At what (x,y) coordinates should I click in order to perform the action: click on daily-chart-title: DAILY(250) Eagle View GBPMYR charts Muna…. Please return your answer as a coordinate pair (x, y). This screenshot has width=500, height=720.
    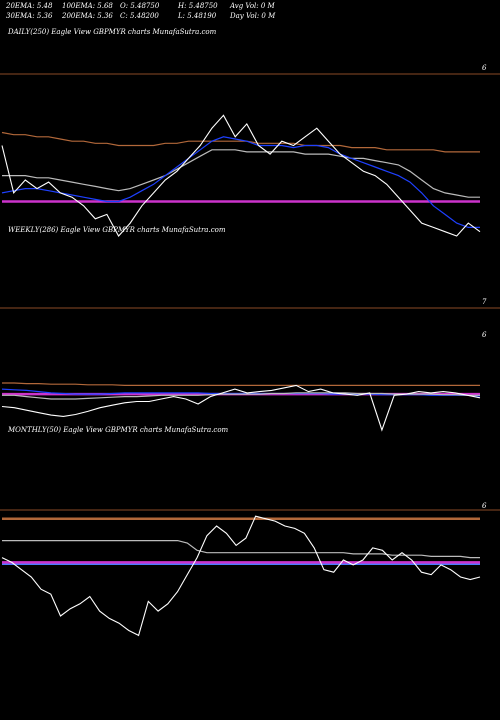
    Looking at the image, I should click on (112, 32).